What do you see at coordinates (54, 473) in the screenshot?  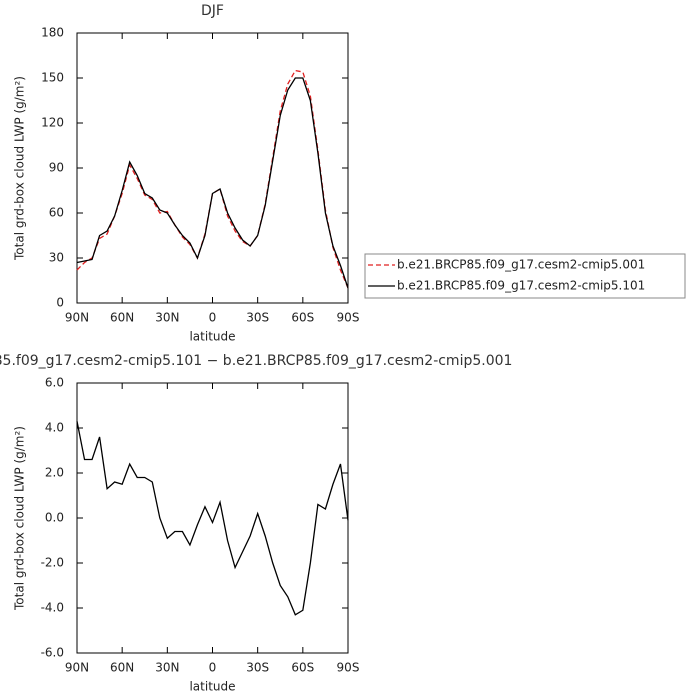 I see `y-tick-label: 2.0` at bounding box center [54, 473].